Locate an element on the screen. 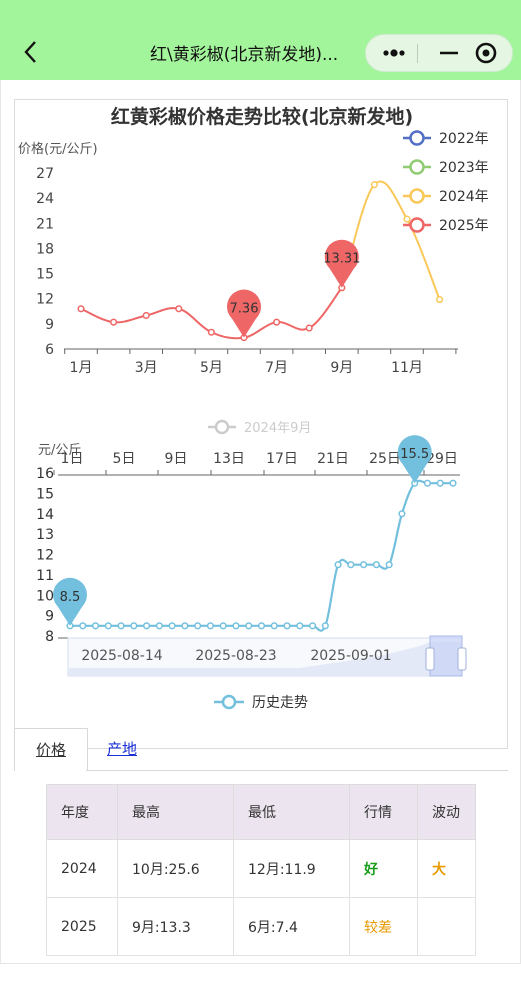  chart2-max-pin: 15.5 is located at coordinates (414, 459).